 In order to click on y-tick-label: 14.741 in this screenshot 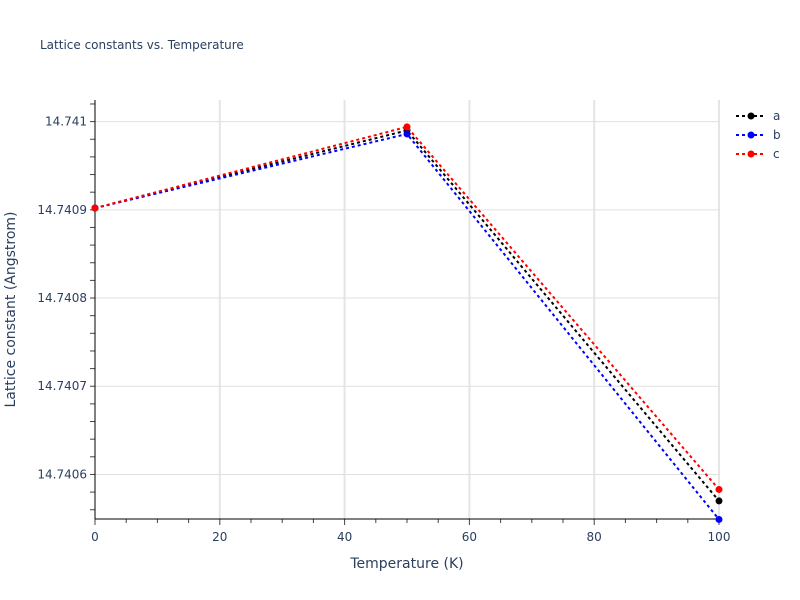, I will do `click(66, 122)`.